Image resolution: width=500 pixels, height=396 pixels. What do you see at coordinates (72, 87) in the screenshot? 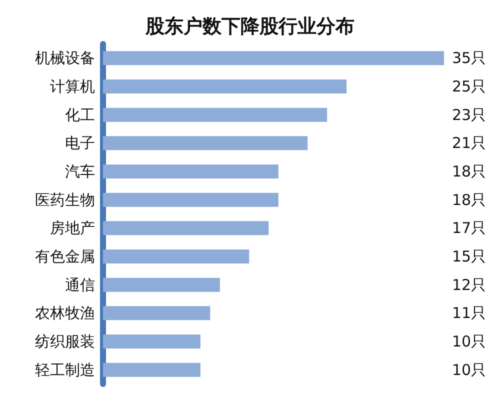
I see `y-tick-label: 计算机` at bounding box center [72, 87].